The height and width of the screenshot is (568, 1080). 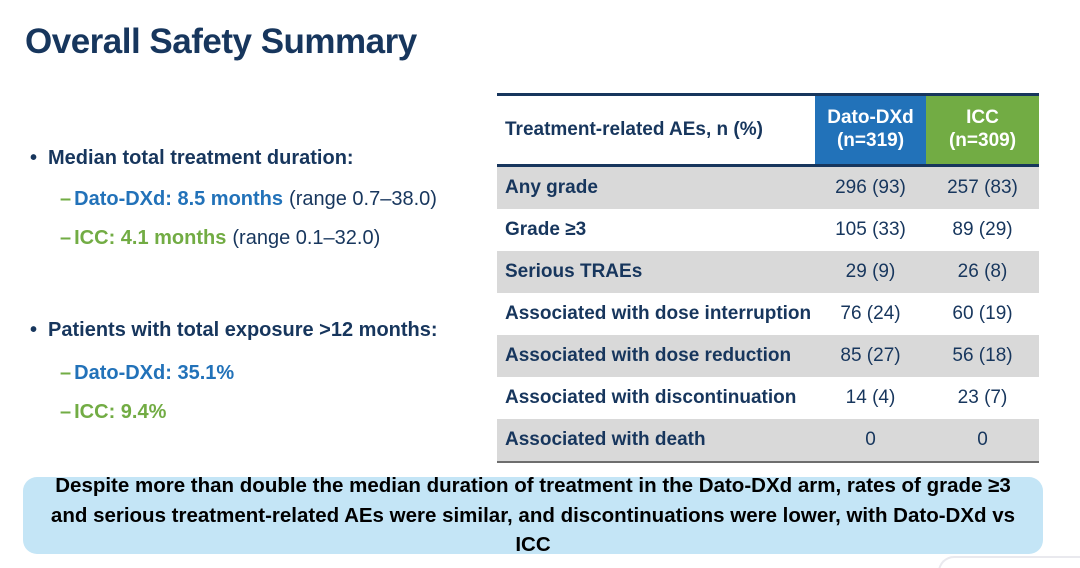 I want to click on icc-duration-subbullet: – ICC: 4.1 months (range 0.1–32.0), so click(x=220, y=238).